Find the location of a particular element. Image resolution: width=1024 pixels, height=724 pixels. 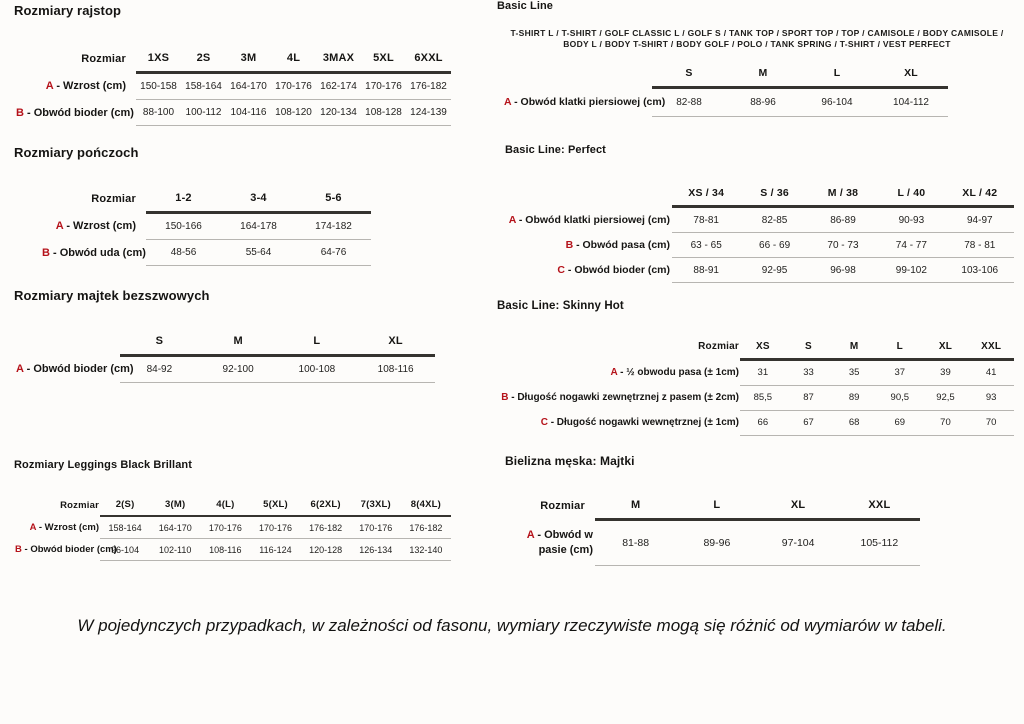

value-cell: 81-88 is located at coordinates (636, 542).